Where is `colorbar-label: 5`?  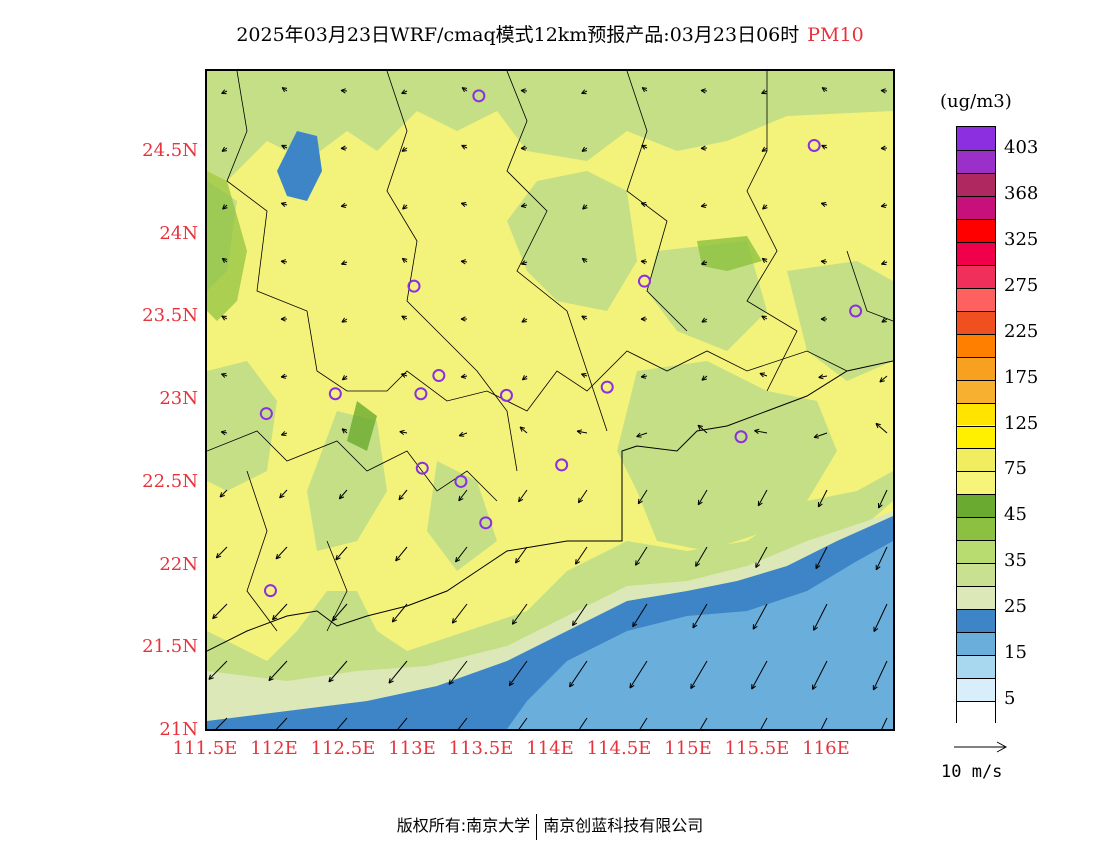 colorbar-label: 5 is located at coordinates (1010, 699).